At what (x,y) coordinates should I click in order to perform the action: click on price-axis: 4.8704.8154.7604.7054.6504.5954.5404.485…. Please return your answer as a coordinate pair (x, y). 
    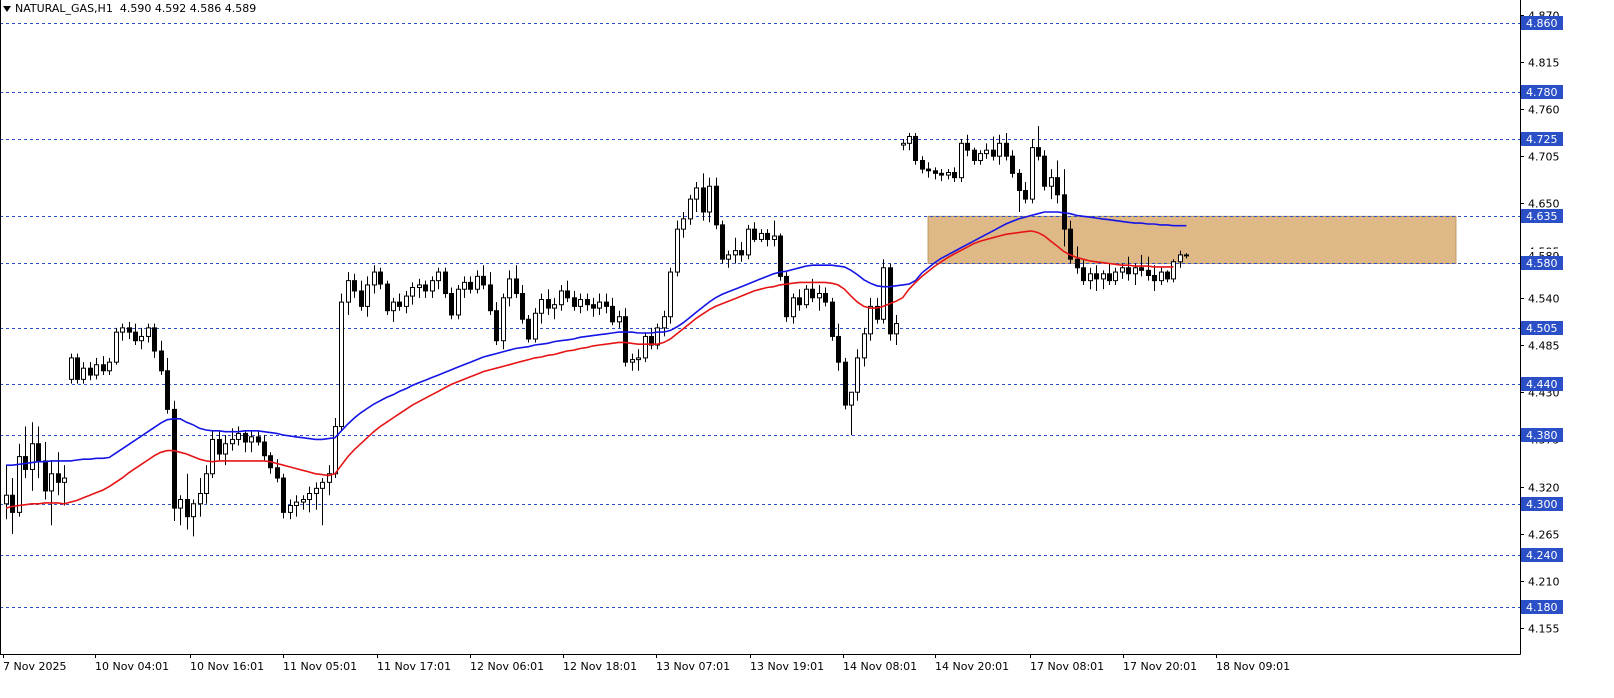
    Looking at the image, I should click on (1540, 323).